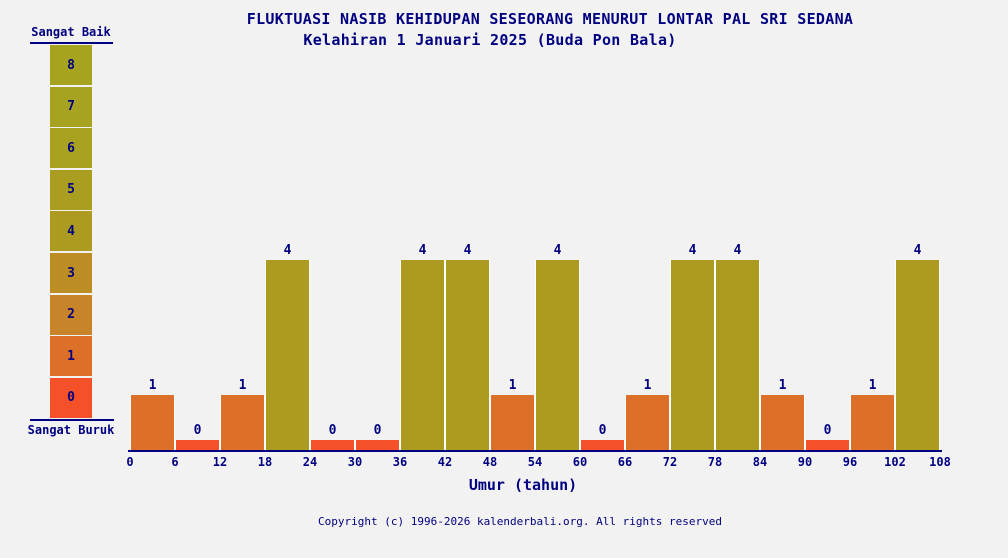 The height and width of the screenshot is (558, 1008). Describe the element at coordinates (71, 148) in the screenshot. I see `legend-box-6: 6` at that location.